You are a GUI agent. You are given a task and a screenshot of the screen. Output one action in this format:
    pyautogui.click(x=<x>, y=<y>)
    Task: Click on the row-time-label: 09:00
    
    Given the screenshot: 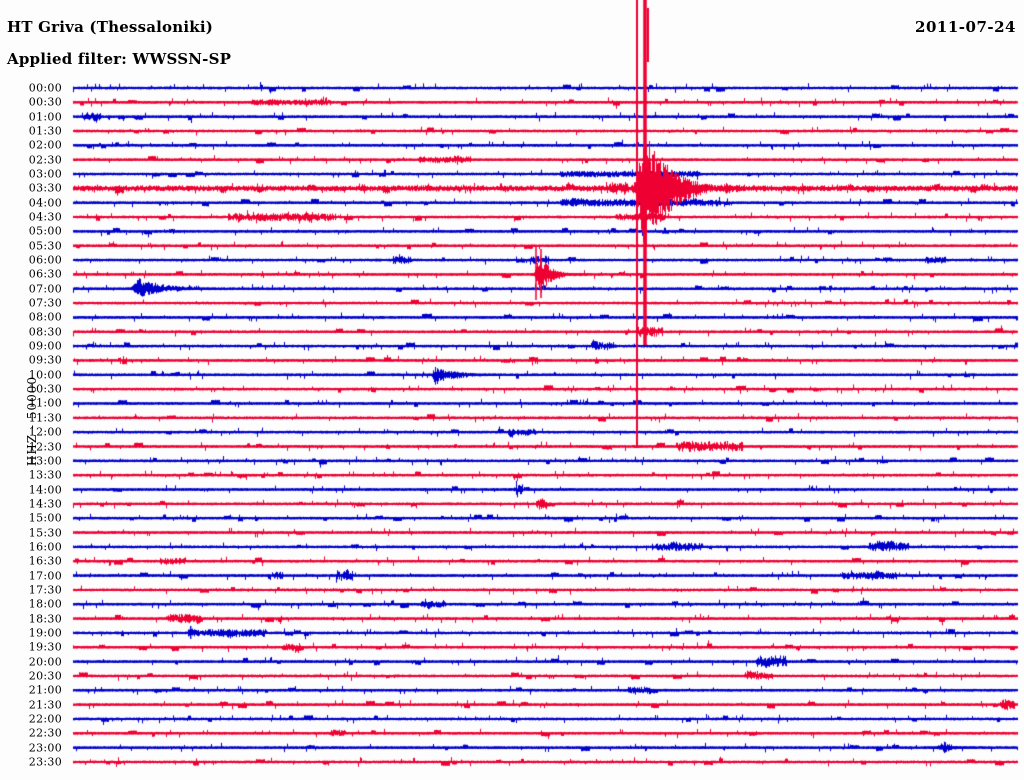 What is the action you would take?
    pyautogui.click(x=45, y=346)
    